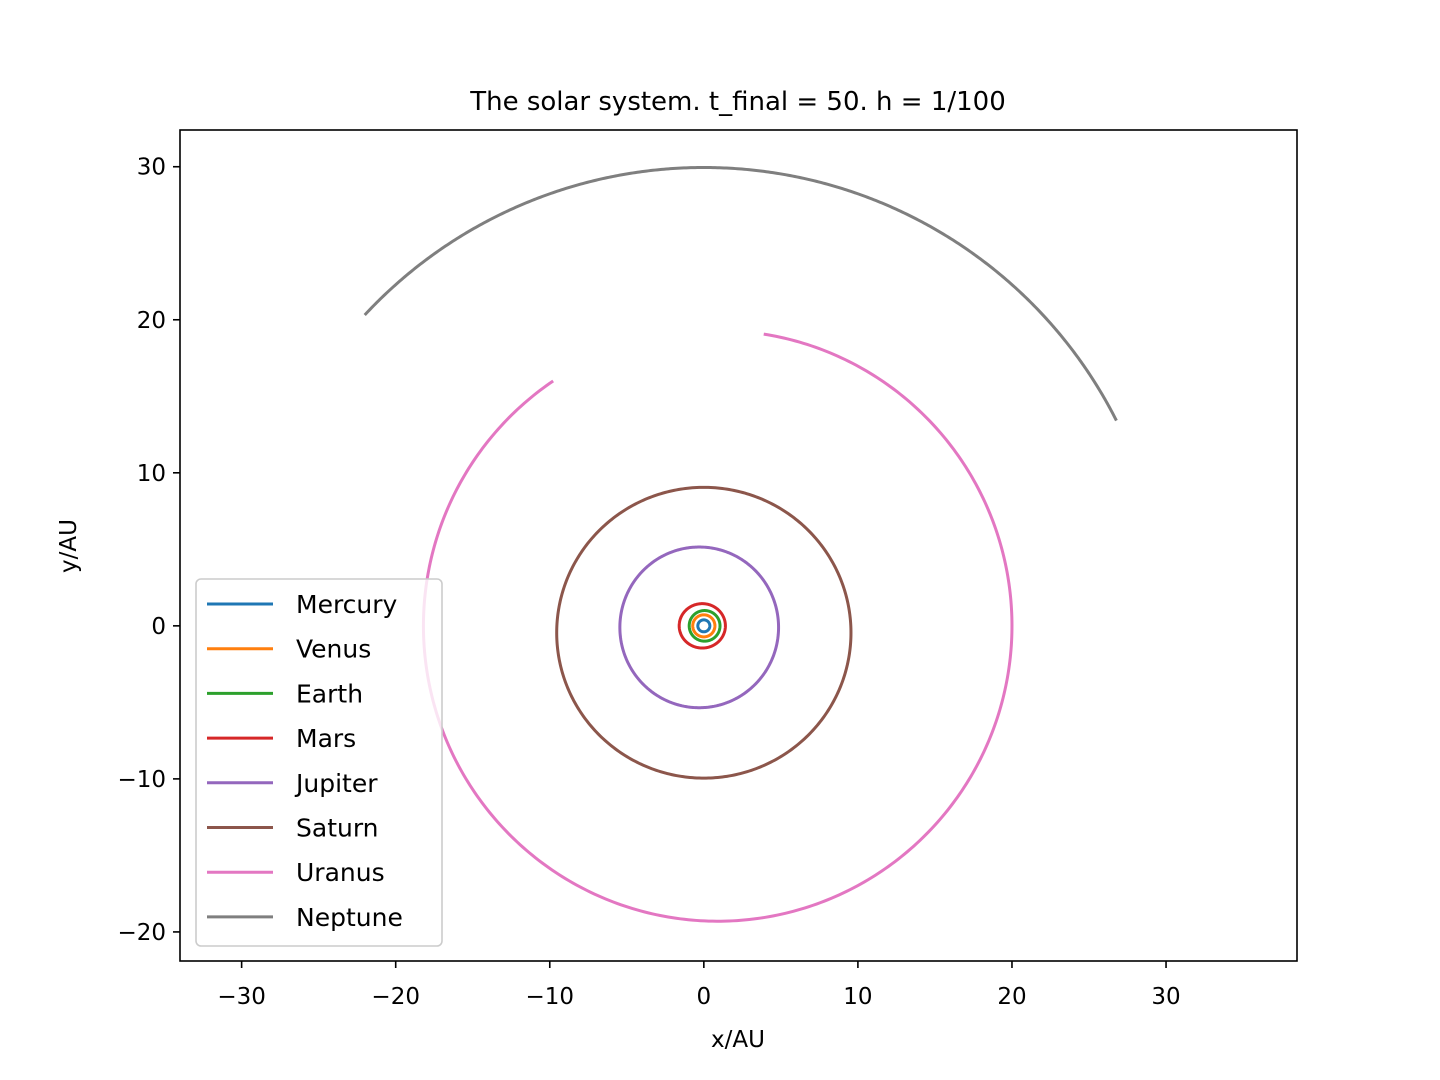 The height and width of the screenshot is (1080, 1440). I want to click on orbit-mars, so click(702, 626).